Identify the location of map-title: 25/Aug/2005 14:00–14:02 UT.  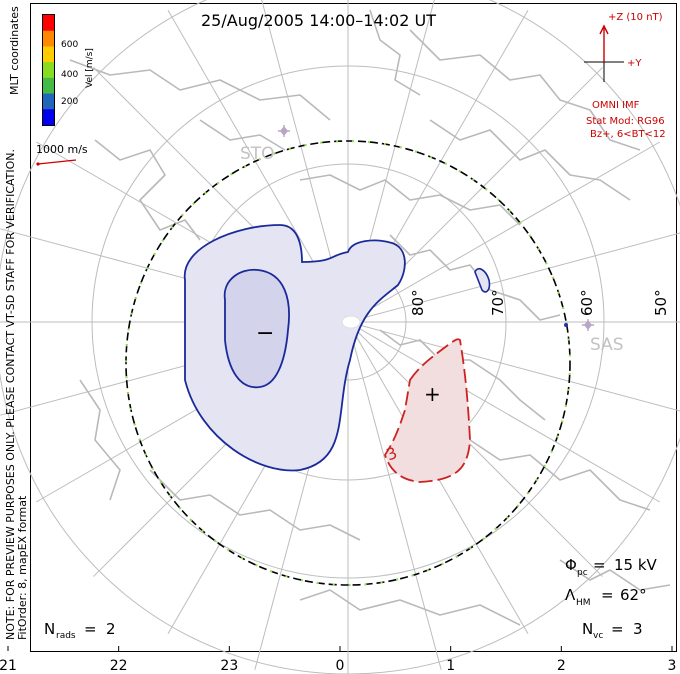
(318, 20).